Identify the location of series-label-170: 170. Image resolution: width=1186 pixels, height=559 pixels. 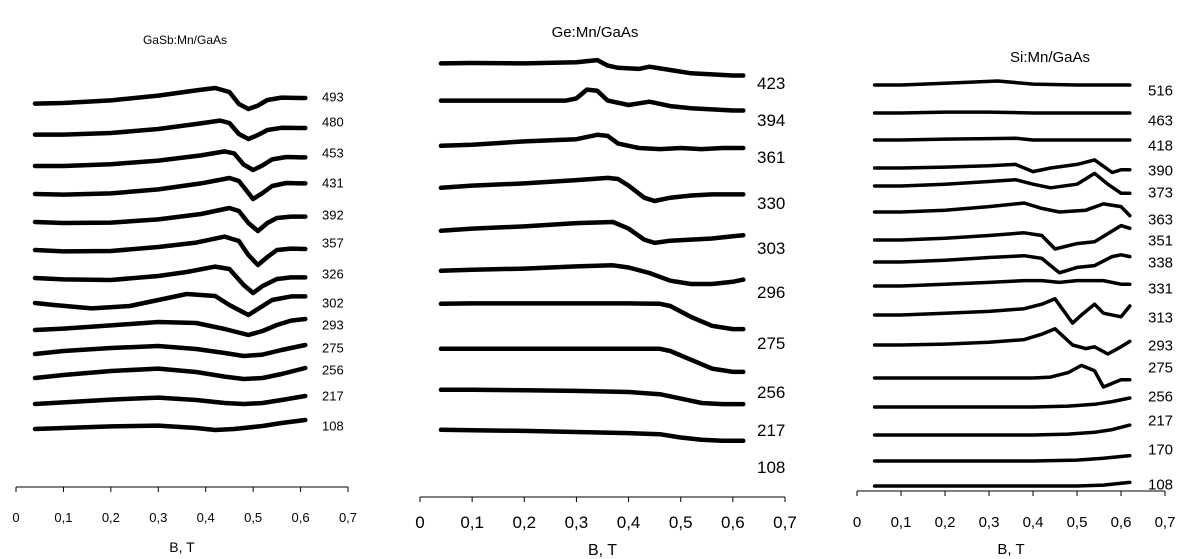
(1160, 449).